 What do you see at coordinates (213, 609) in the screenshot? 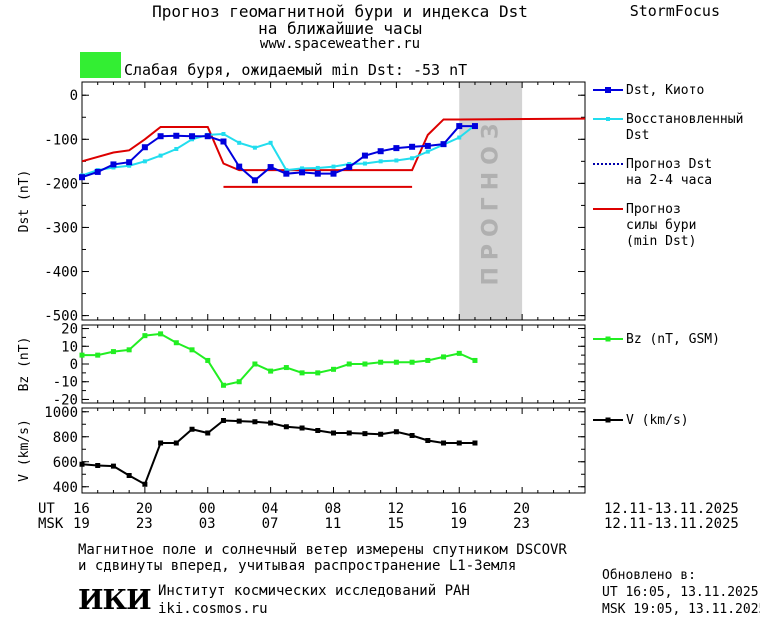
I see `institute-site: iki.cosmos.ru` at bounding box center [213, 609].